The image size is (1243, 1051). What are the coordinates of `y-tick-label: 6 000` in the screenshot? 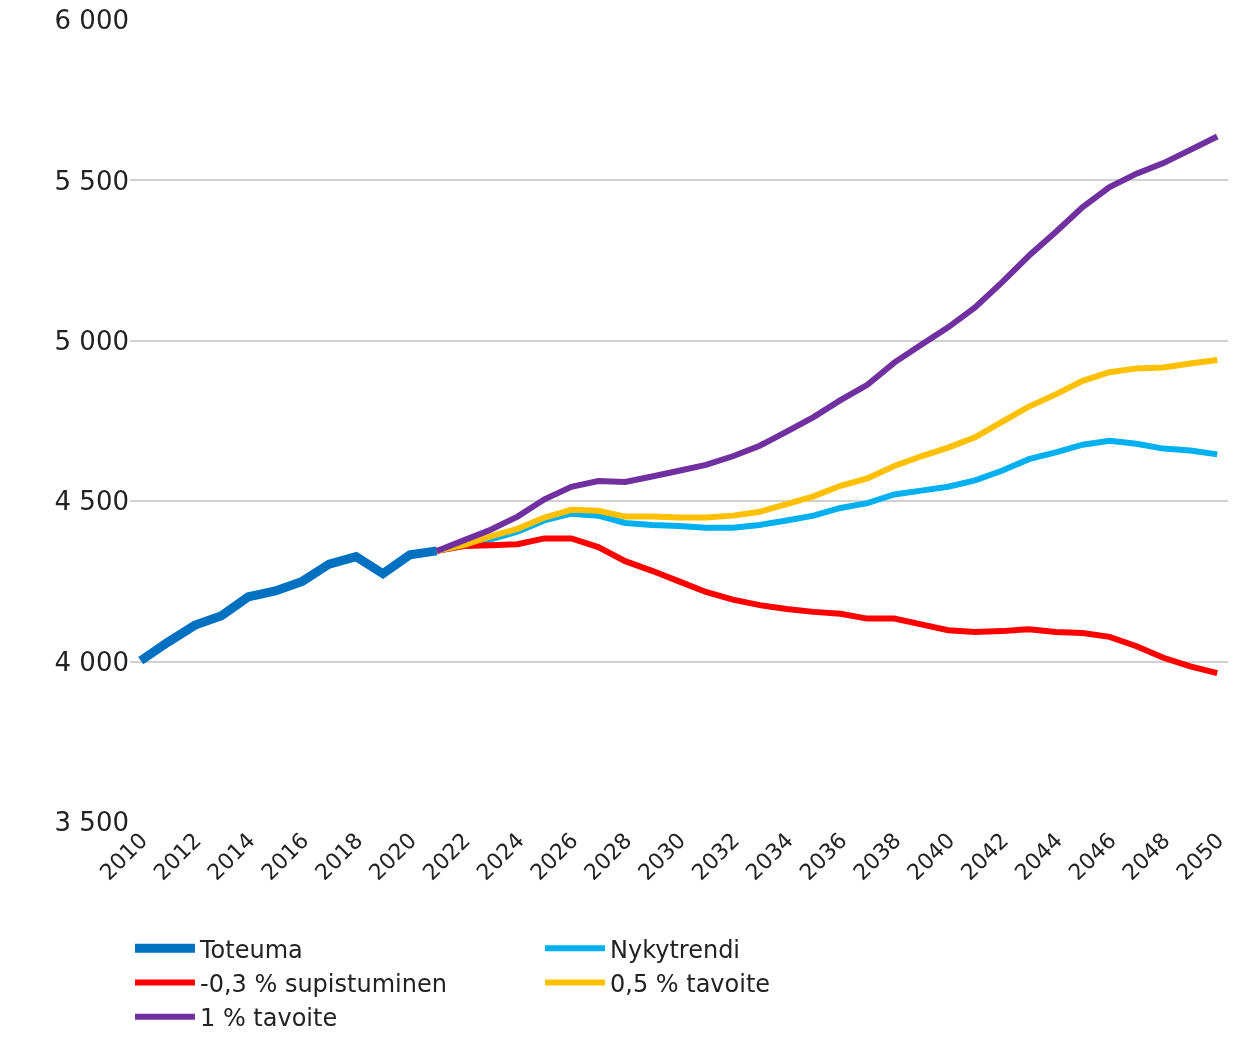 It's located at (91, 20).